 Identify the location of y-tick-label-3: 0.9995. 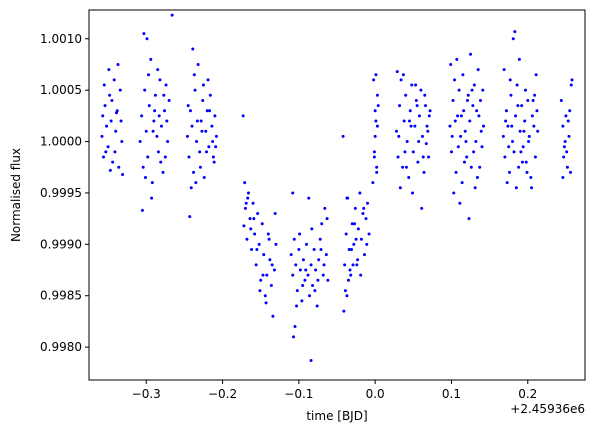
(61, 193).